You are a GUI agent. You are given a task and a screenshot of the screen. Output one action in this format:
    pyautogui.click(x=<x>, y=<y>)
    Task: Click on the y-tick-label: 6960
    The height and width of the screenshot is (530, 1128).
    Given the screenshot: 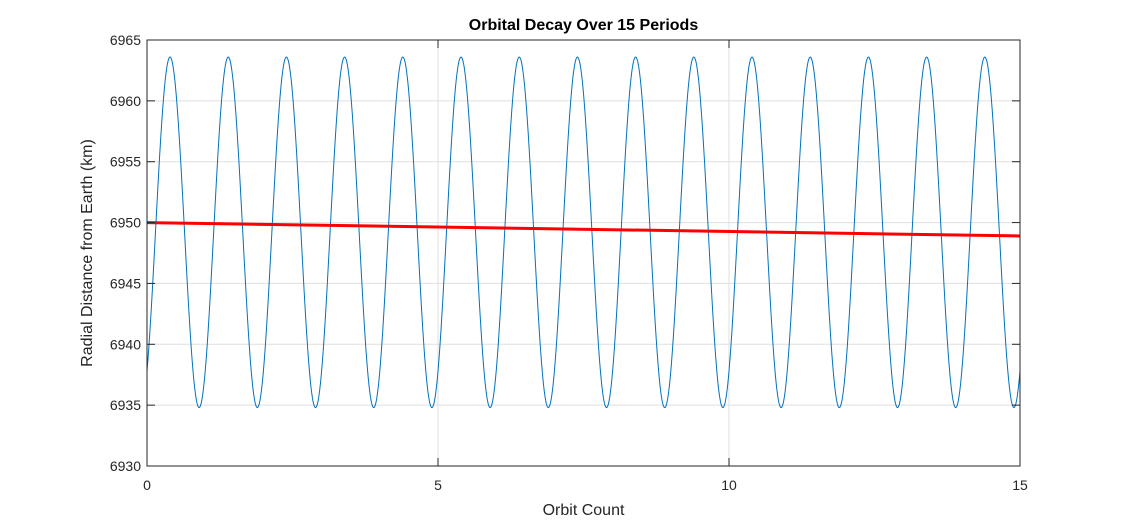 What is the action you would take?
    pyautogui.click(x=125, y=101)
    